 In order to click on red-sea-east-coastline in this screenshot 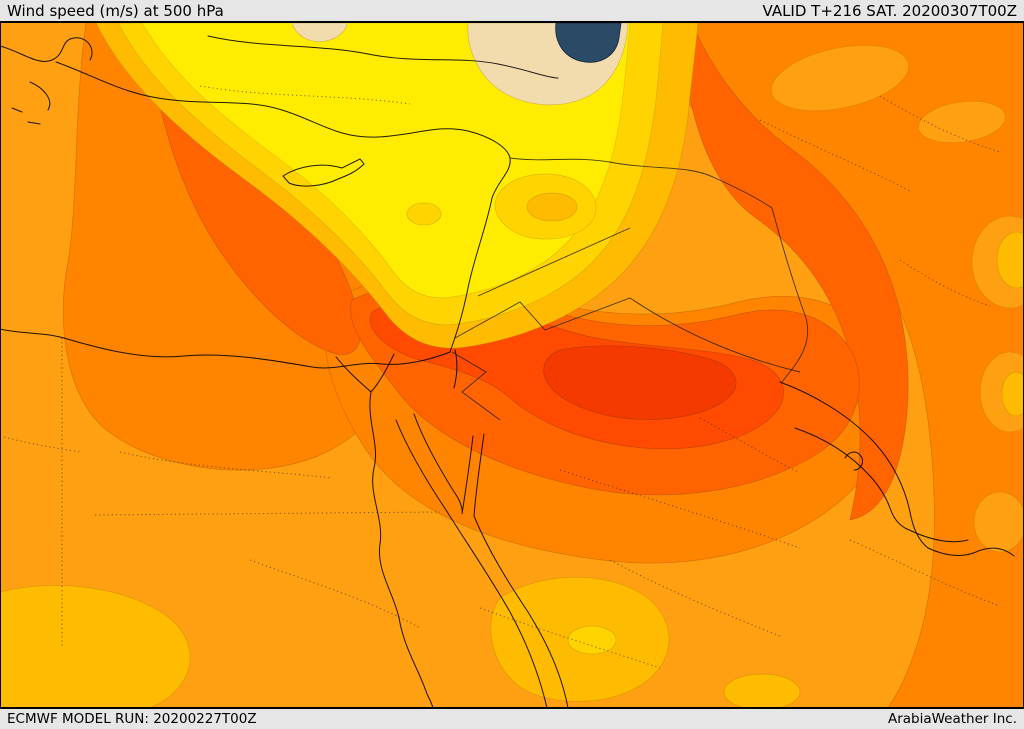, I will do `click(521, 571)`.